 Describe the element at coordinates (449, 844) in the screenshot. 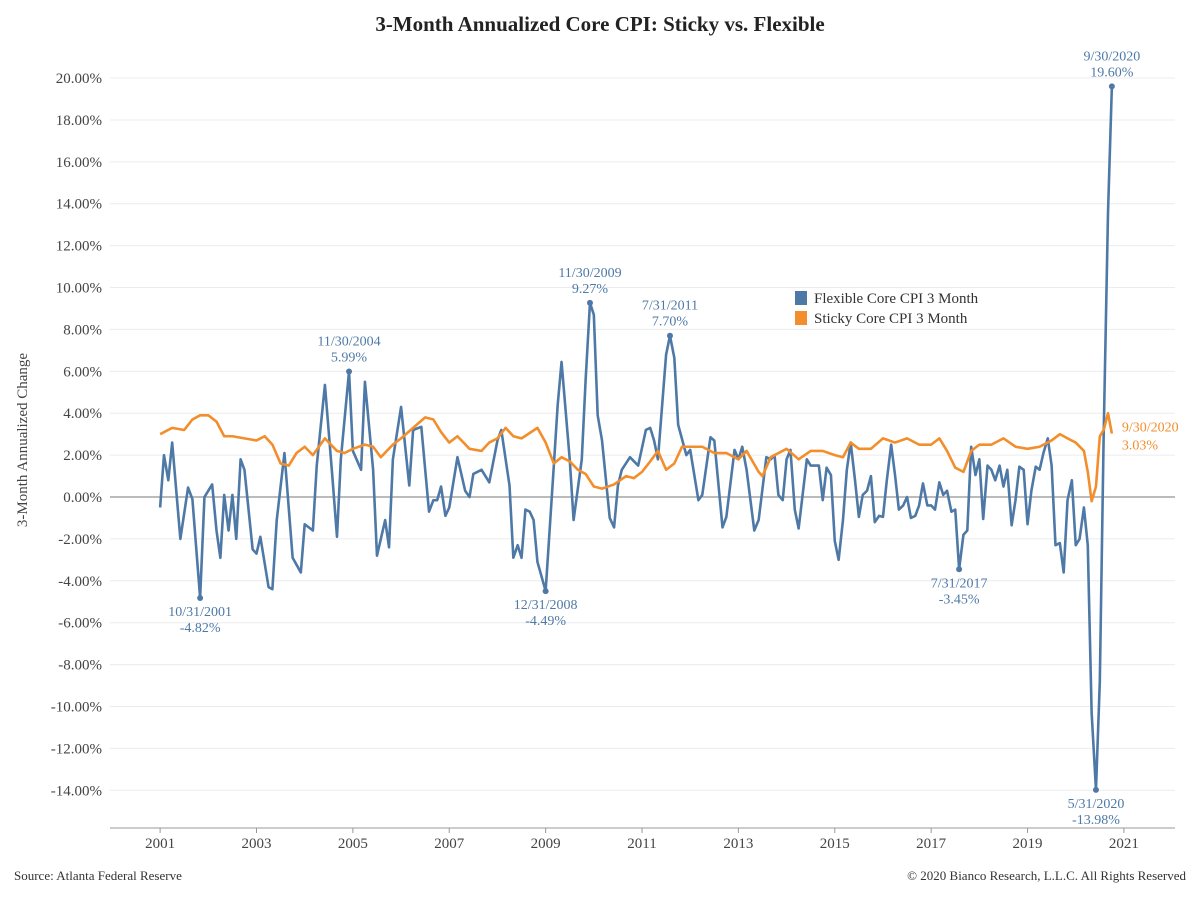

I see `x-tick-label: 2007` at that location.